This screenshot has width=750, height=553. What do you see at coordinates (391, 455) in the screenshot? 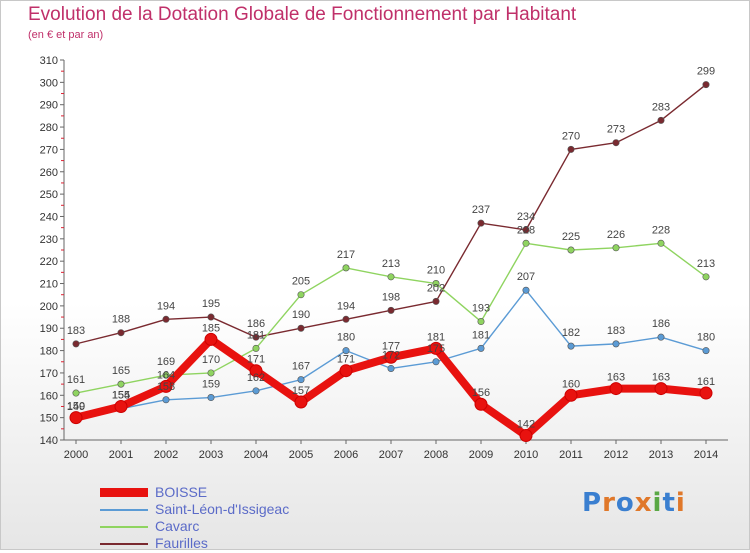
I see `x-tick-label: 2007` at bounding box center [391, 455].